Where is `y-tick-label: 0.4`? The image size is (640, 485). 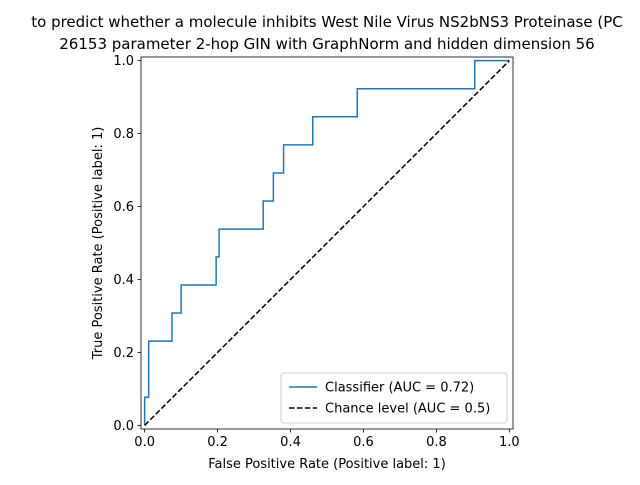
y-tick-label: 0.4 is located at coordinates (123, 280).